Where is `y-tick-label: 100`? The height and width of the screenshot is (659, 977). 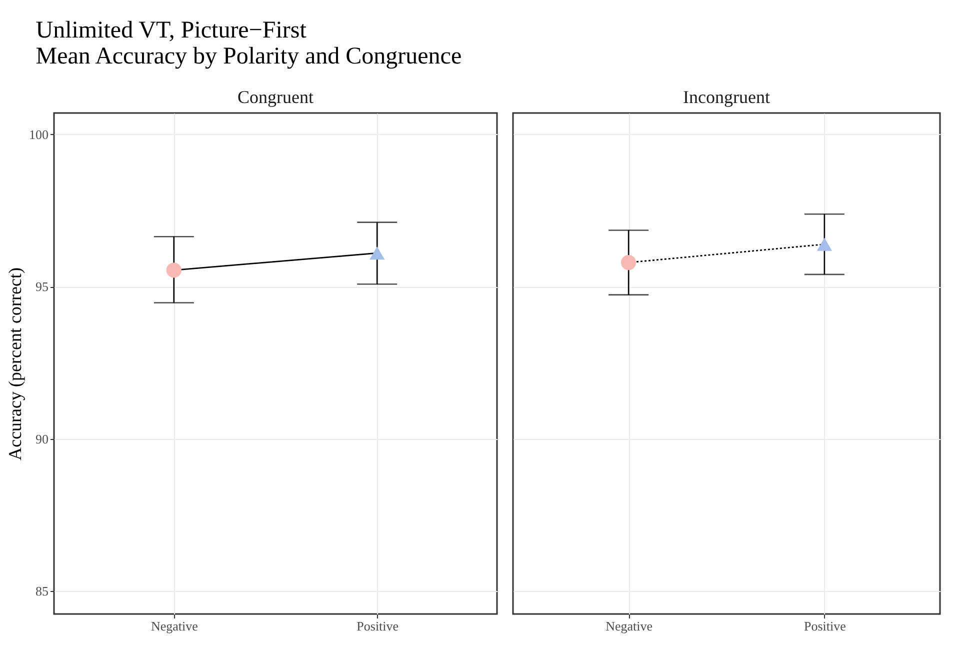 y-tick-label: 100 is located at coordinates (38, 134).